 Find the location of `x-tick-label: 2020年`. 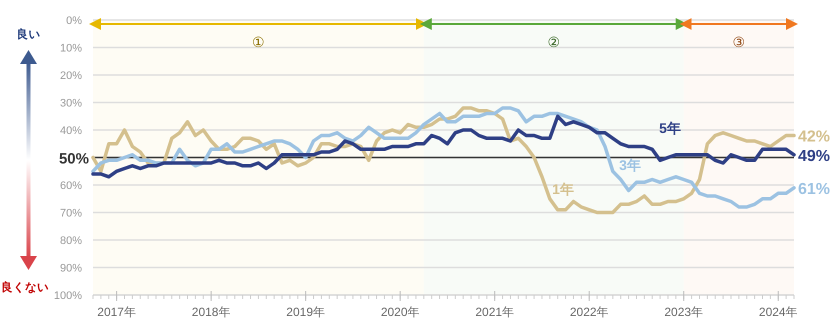

x-tick-label: 2020年 is located at coordinates (400, 312).